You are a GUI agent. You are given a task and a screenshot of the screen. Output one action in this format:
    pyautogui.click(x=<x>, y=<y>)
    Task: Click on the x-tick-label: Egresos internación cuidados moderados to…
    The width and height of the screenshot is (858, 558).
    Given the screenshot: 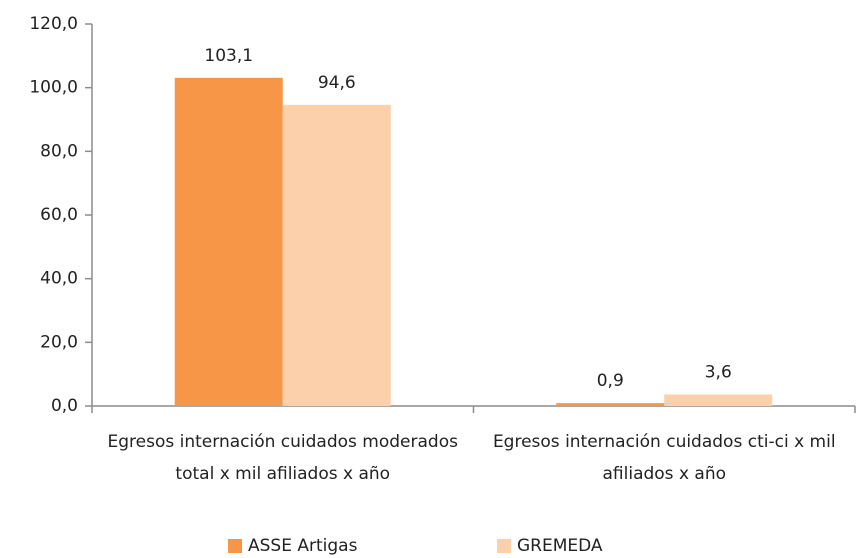 What is the action you would take?
    pyautogui.click(x=283, y=458)
    